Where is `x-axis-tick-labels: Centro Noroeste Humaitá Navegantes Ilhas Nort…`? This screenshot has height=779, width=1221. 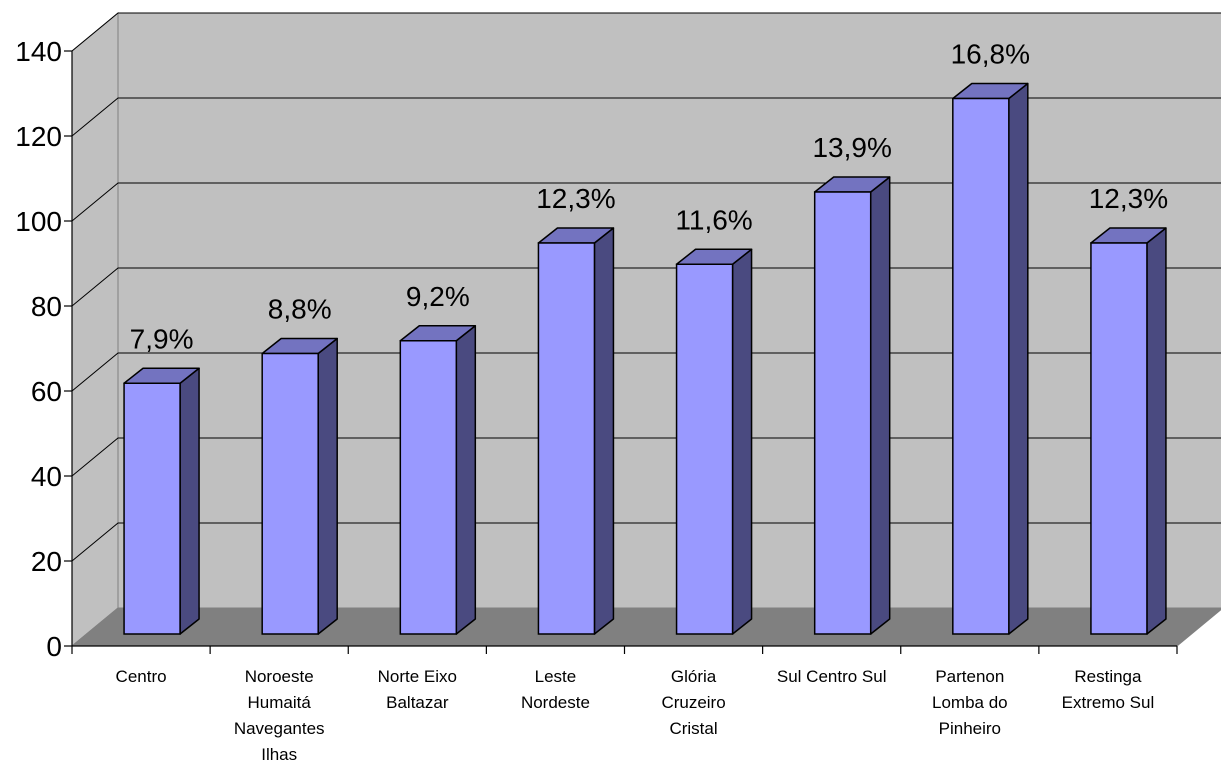 x-axis-tick-labels: Centro Noroeste Humaitá Navegantes Ilhas Nort… is located at coordinates (635, 715).